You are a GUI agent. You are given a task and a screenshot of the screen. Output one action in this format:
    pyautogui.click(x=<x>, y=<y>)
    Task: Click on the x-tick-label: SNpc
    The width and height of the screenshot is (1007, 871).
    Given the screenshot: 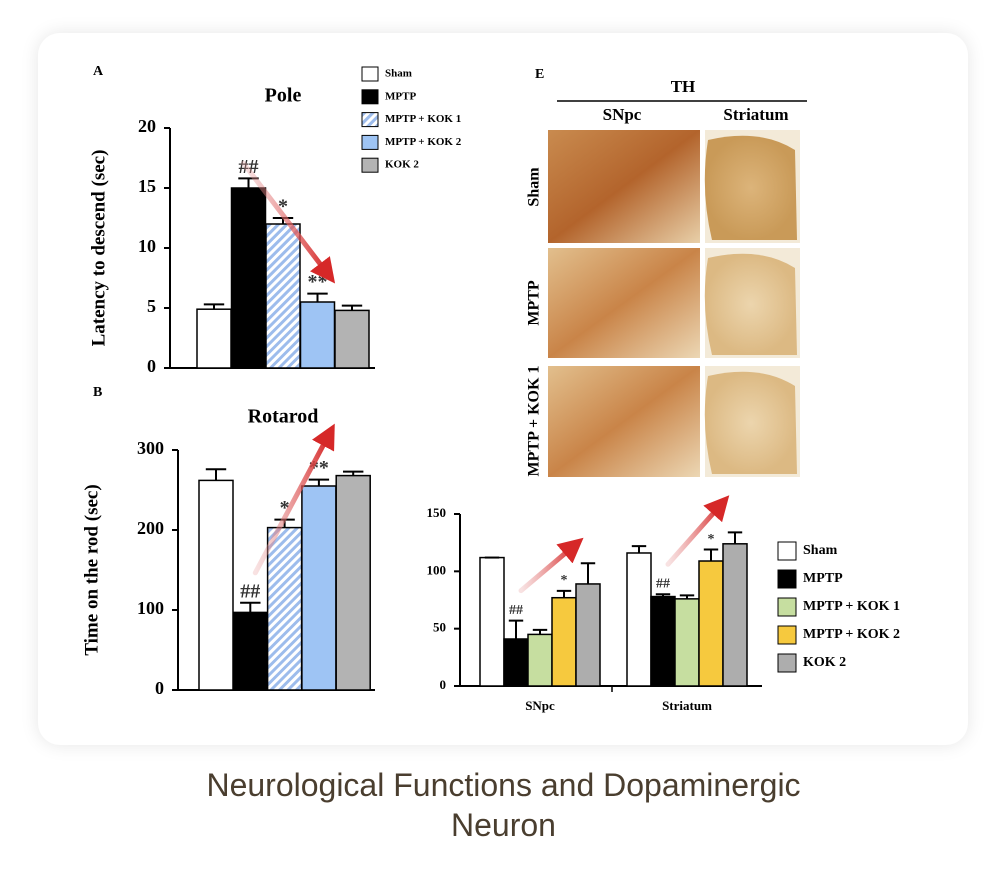 What is the action you would take?
    pyautogui.click(x=540, y=705)
    